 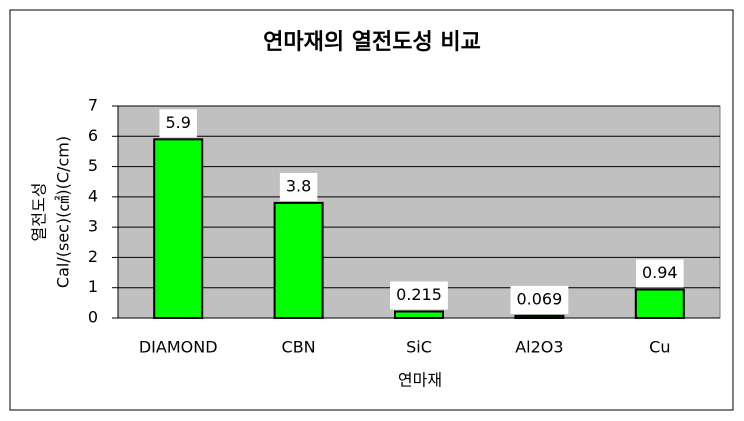 What do you see at coordinates (178, 347) in the screenshot?
I see `x-tick-label: DIAMOND` at bounding box center [178, 347].